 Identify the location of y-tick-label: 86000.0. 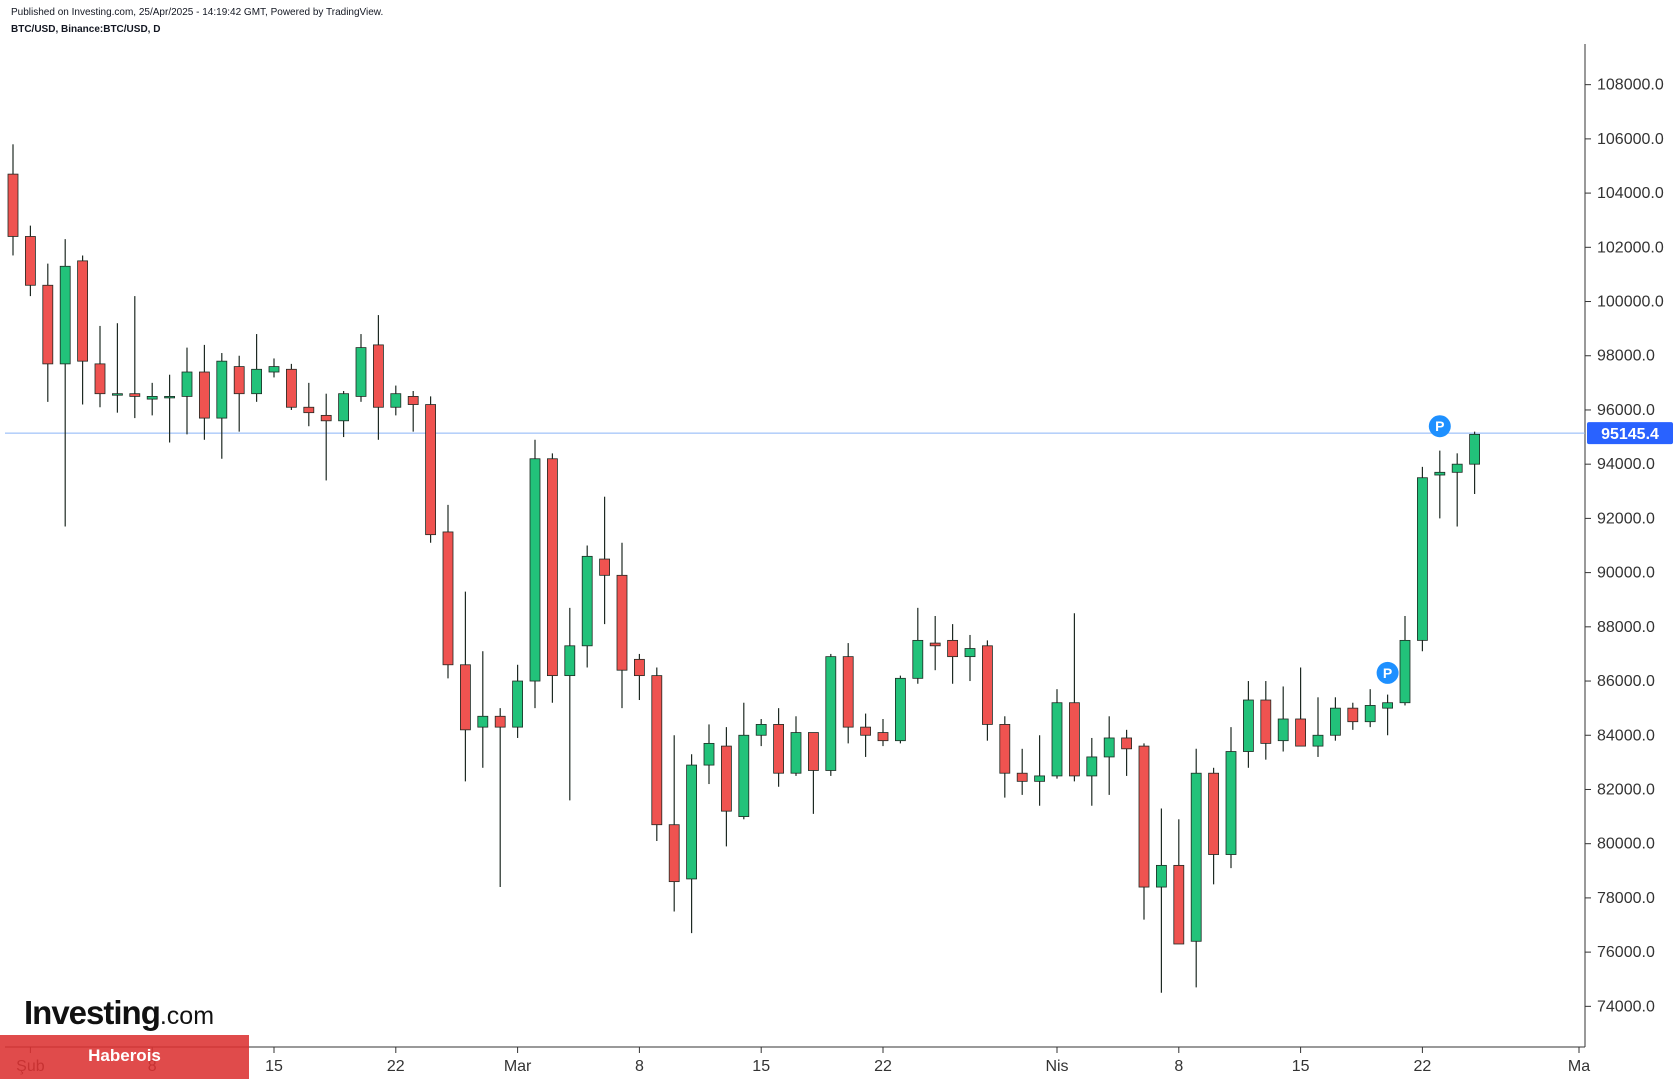
(1626, 681).